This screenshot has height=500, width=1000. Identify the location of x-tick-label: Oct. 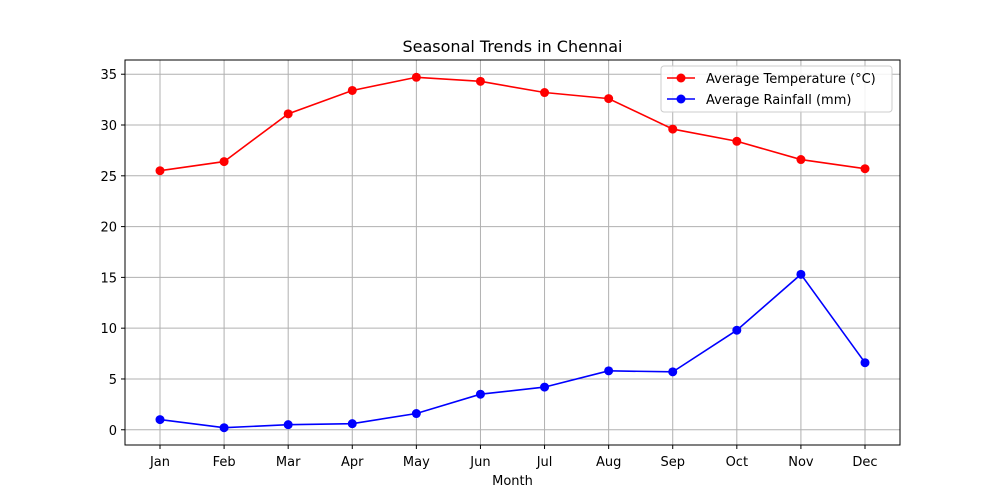
(737, 462).